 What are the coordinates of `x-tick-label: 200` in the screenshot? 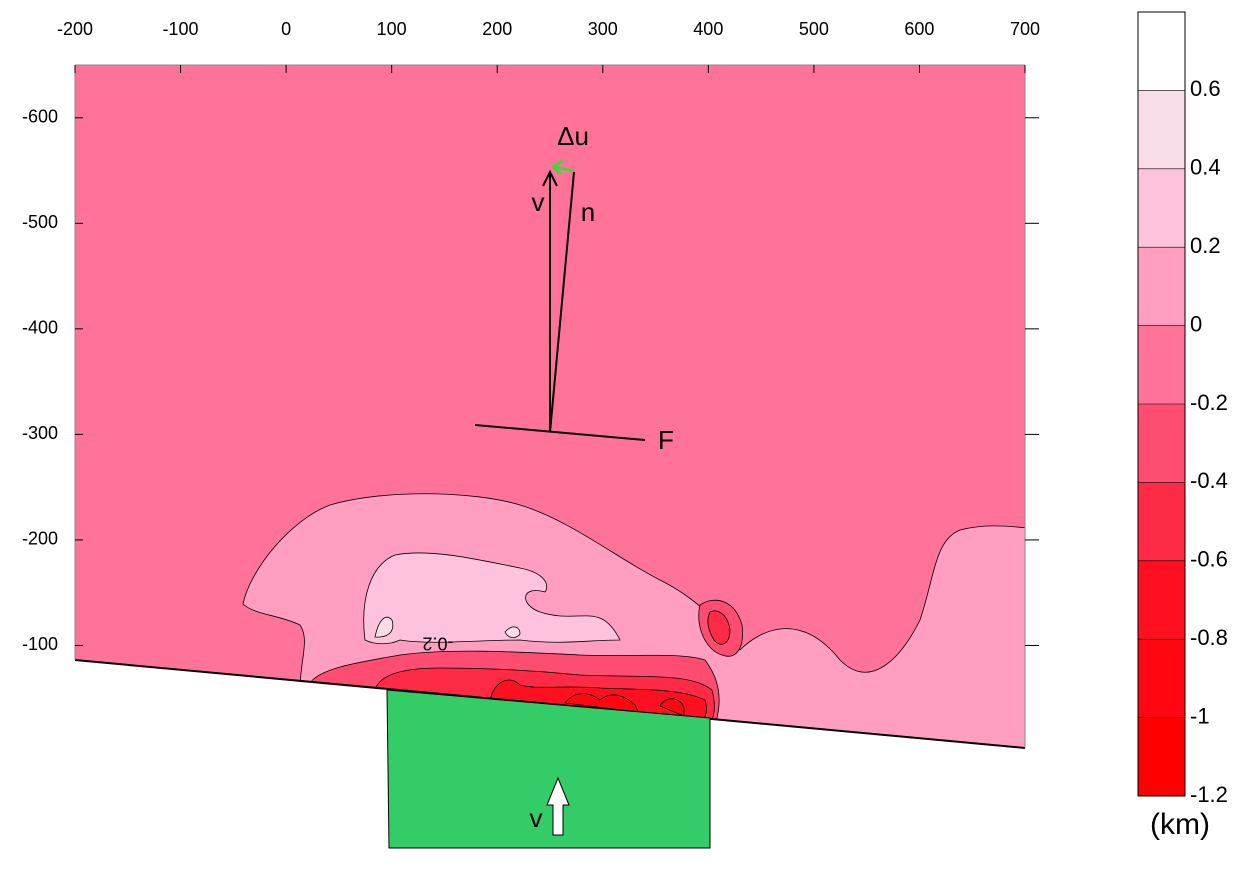 It's located at (497, 29).